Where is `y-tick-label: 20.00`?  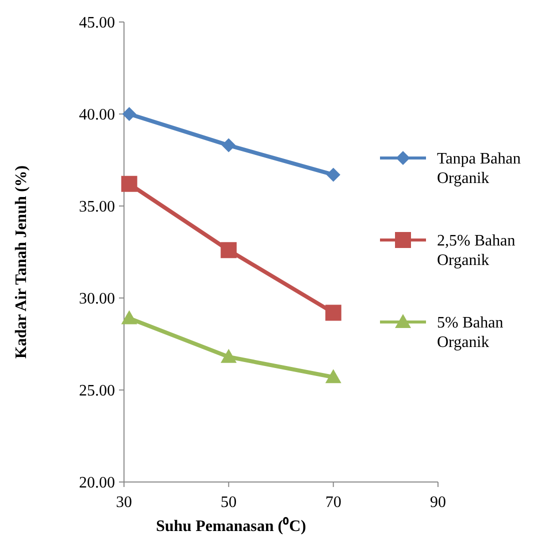
y-tick-label: 20.00 is located at coordinates (97, 483).